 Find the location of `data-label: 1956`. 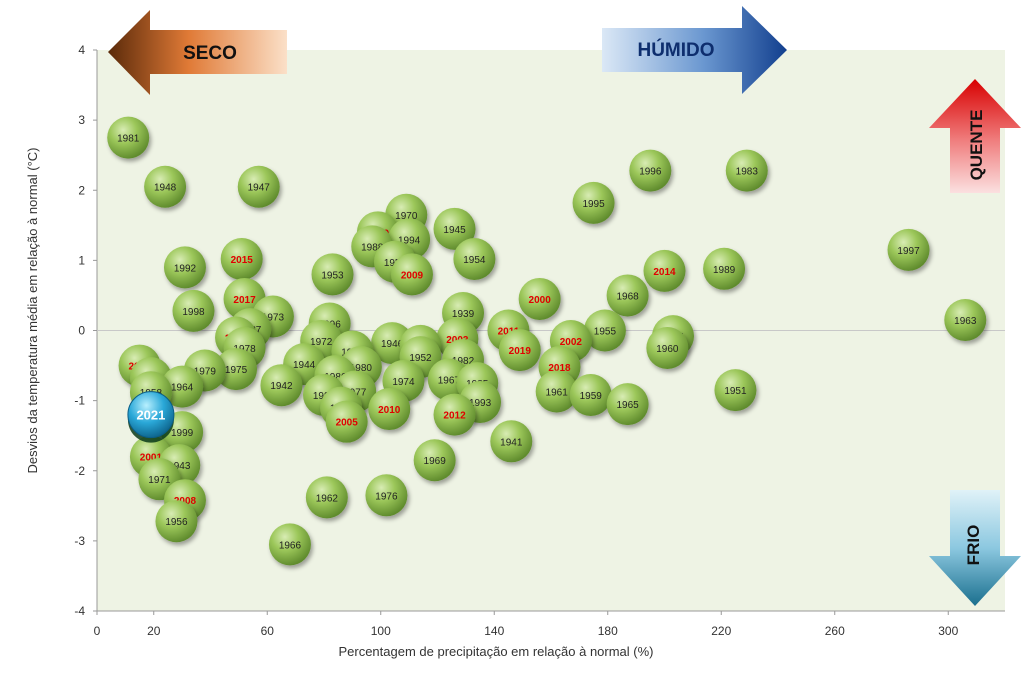

data-label: 1956 is located at coordinates (176, 522).